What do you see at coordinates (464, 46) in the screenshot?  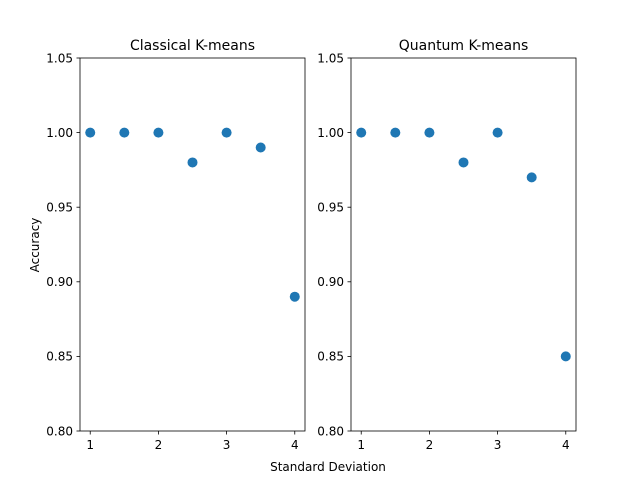 I see `chart-title: Quantum K-means` at bounding box center [464, 46].